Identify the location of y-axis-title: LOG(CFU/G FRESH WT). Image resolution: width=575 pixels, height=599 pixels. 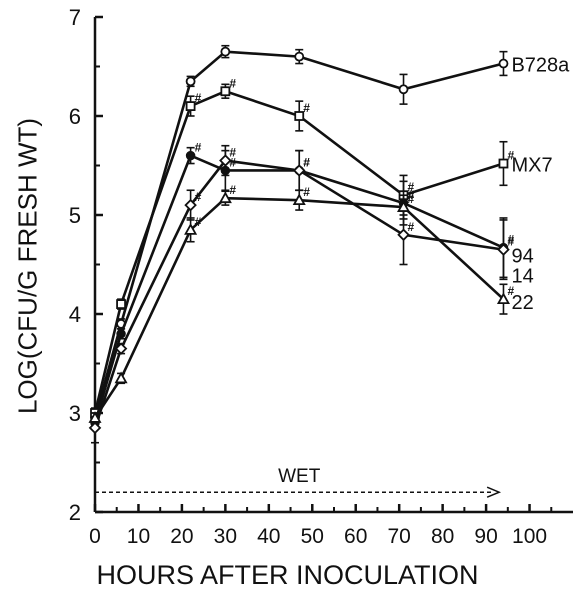
(27, 266).